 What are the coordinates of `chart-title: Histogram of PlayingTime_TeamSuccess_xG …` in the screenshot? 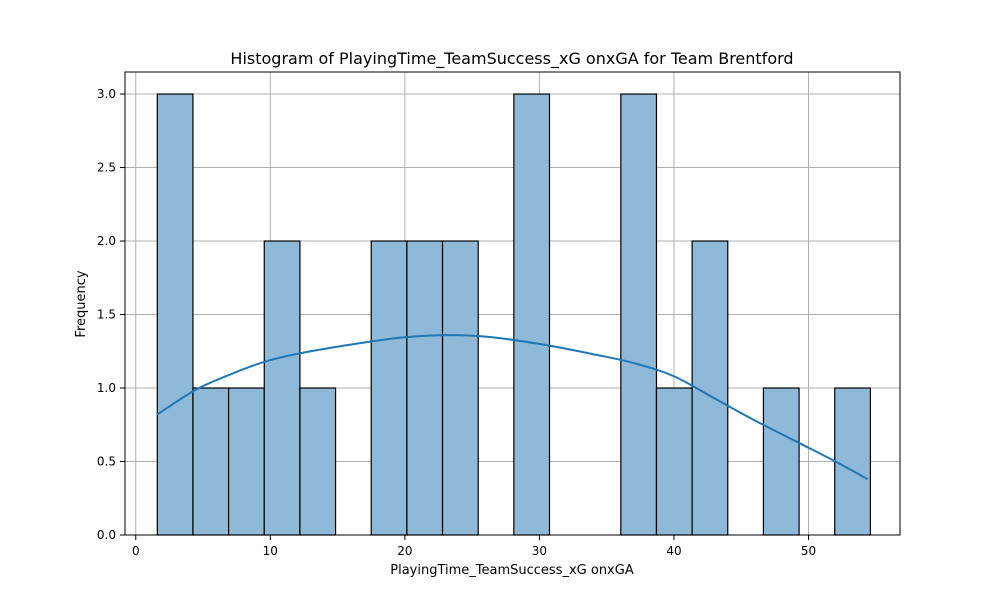 It's located at (511, 59).